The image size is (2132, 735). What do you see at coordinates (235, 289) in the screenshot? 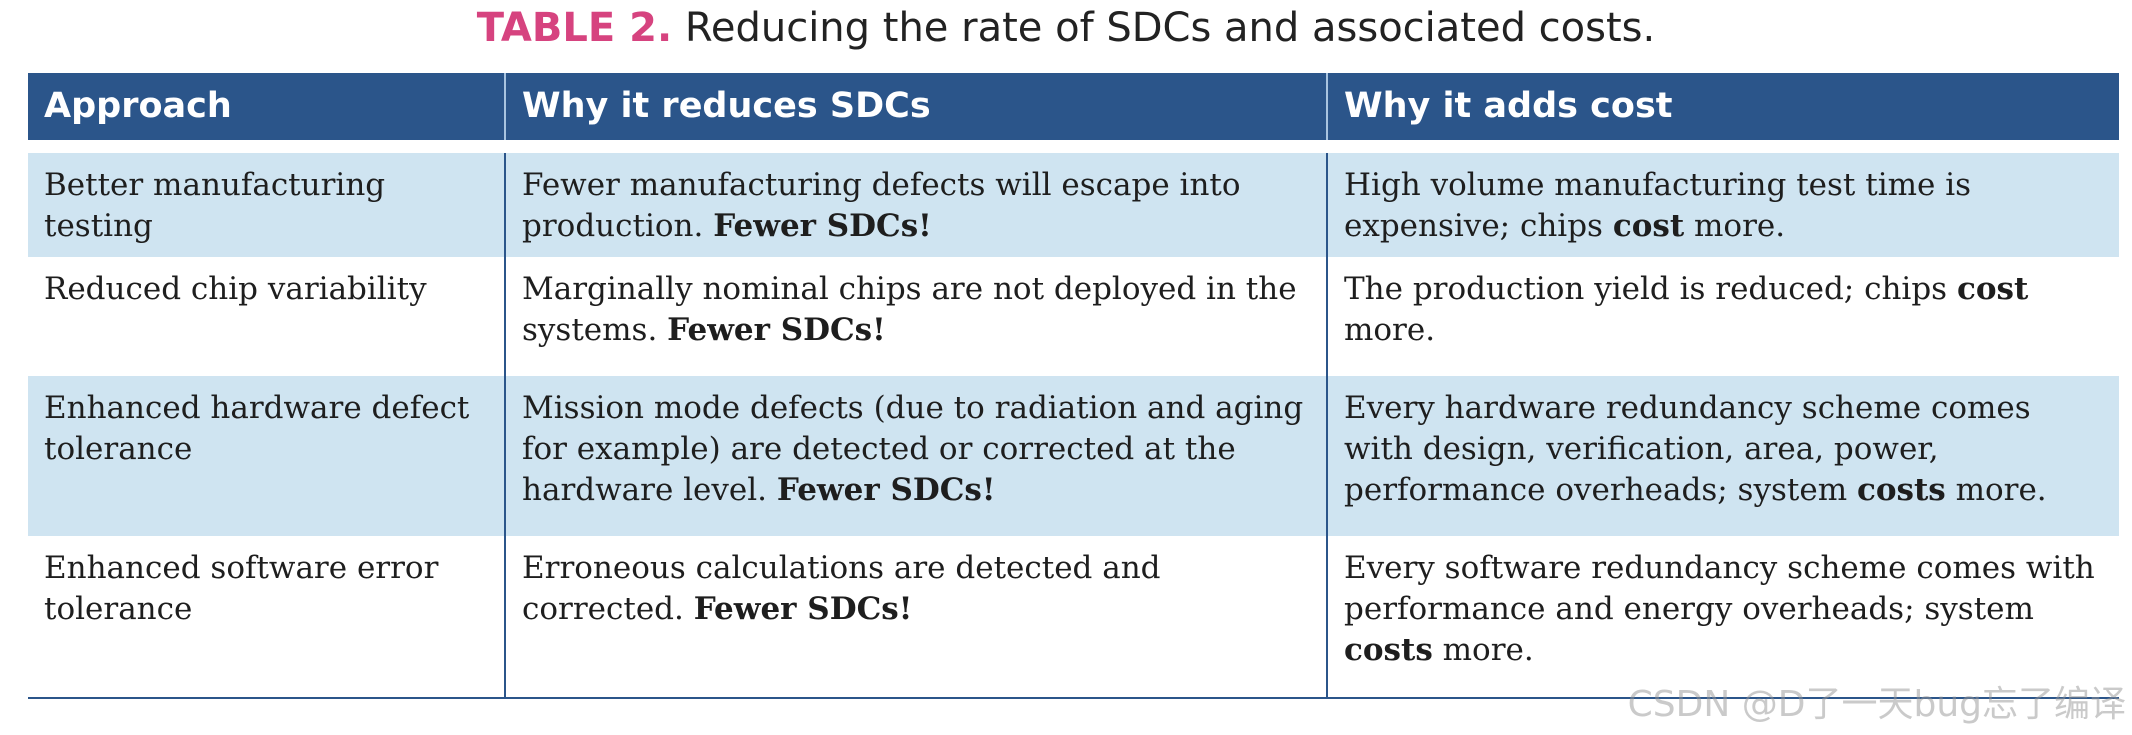
I see `approach-cell: Reduced chip variability` at bounding box center [235, 289].